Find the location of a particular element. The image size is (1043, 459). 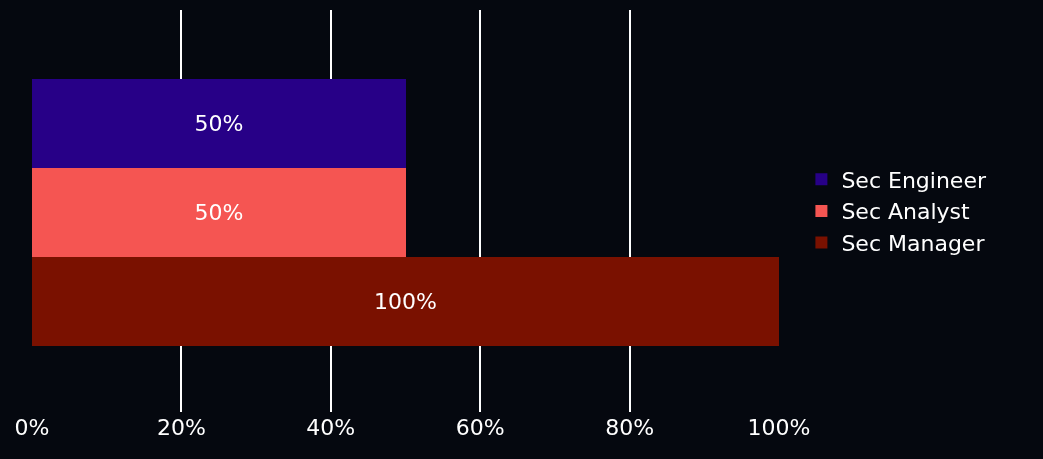

x-tick-label: 0% is located at coordinates (32, 427).